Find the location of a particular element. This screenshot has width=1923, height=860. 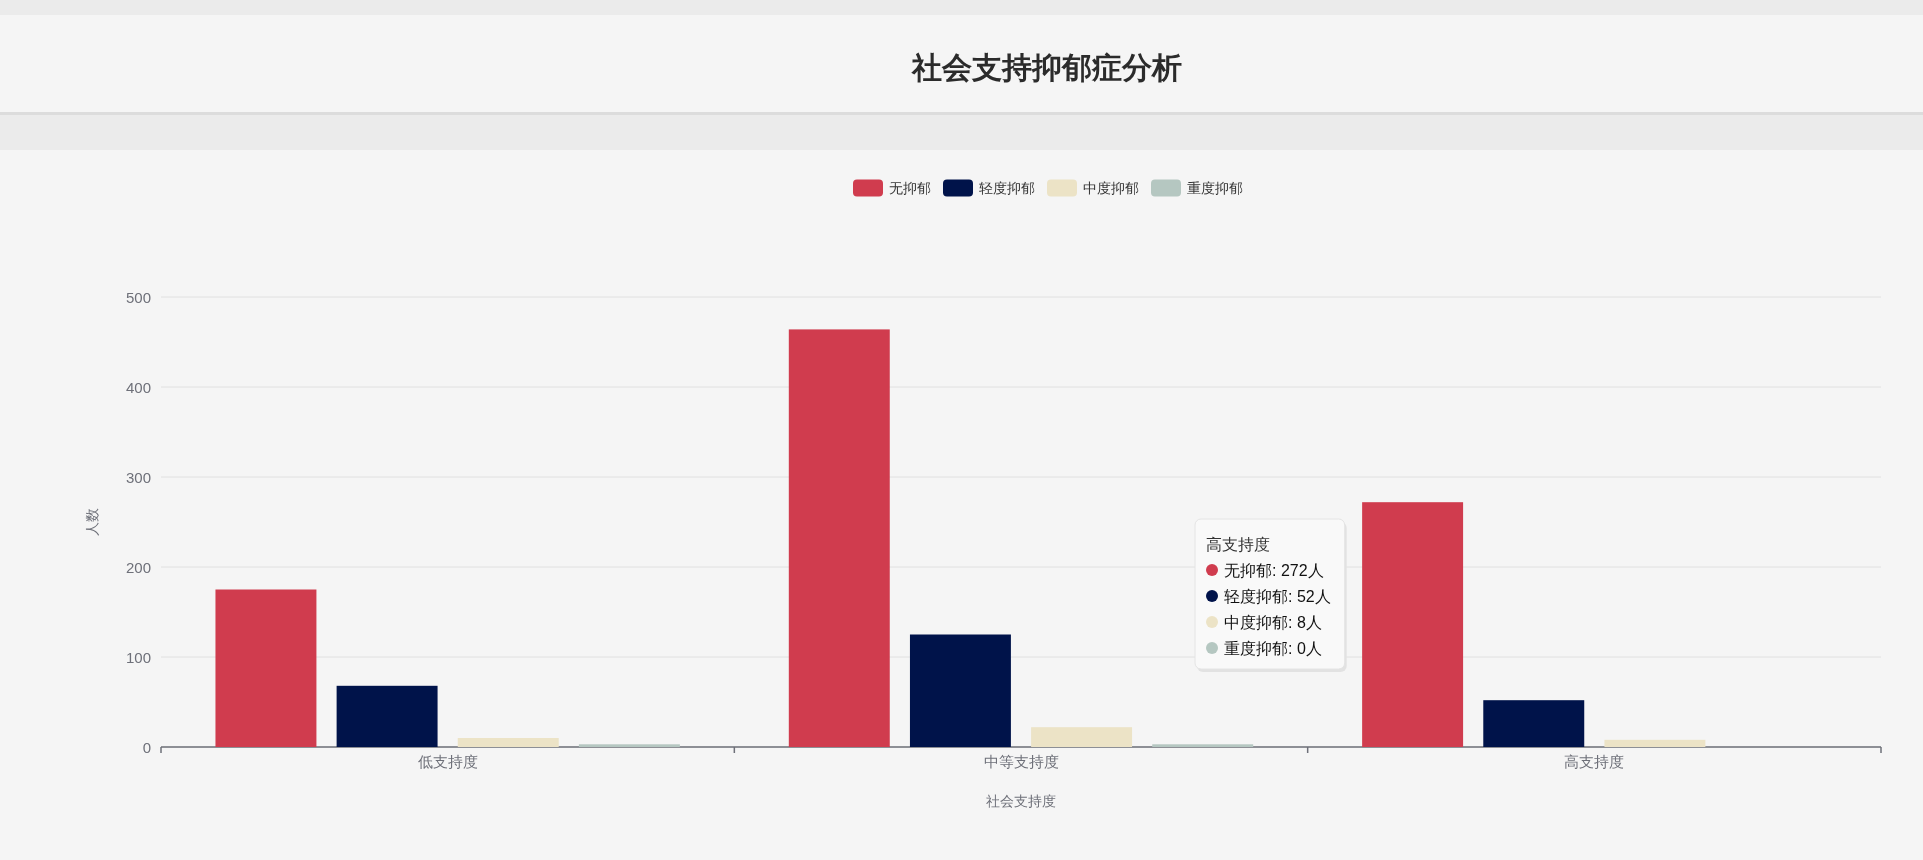

legend-label: 无抑郁 is located at coordinates (910, 188).